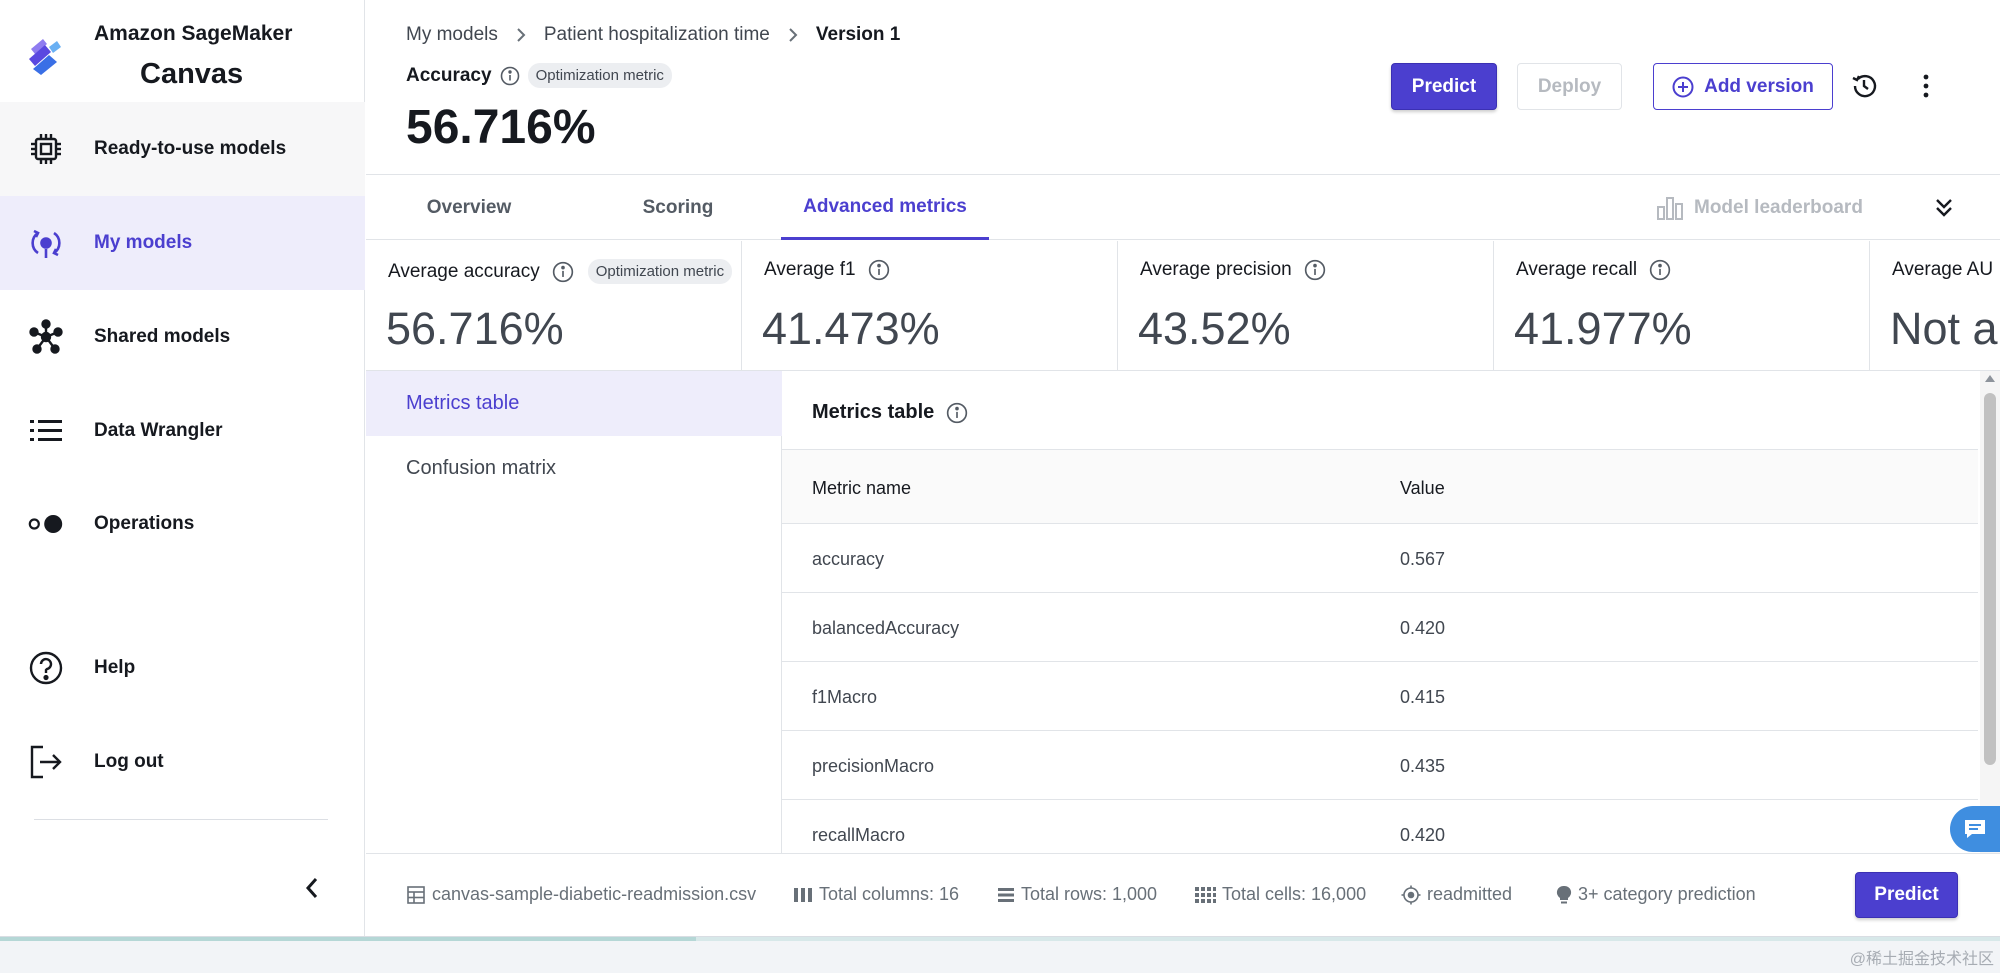 The height and width of the screenshot is (973, 2000). I want to click on chevron-left-icon, so click(311, 888).